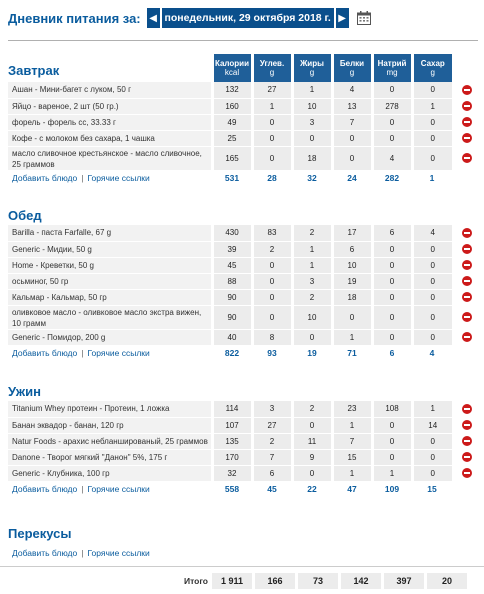 The image size is (484, 594). What do you see at coordinates (351, 457) in the screenshot?
I see `nutrient-value: 15` at bounding box center [351, 457].